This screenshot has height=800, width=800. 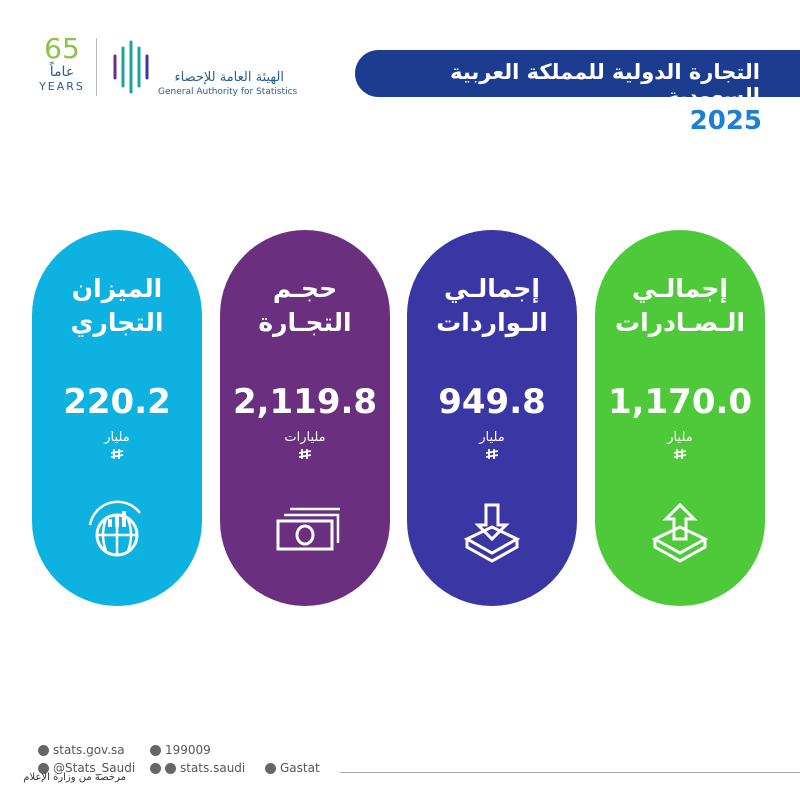 What do you see at coordinates (300, 768) in the screenshot?
I see `linkedin-text: Gastat` at bounding box center [300, 768].